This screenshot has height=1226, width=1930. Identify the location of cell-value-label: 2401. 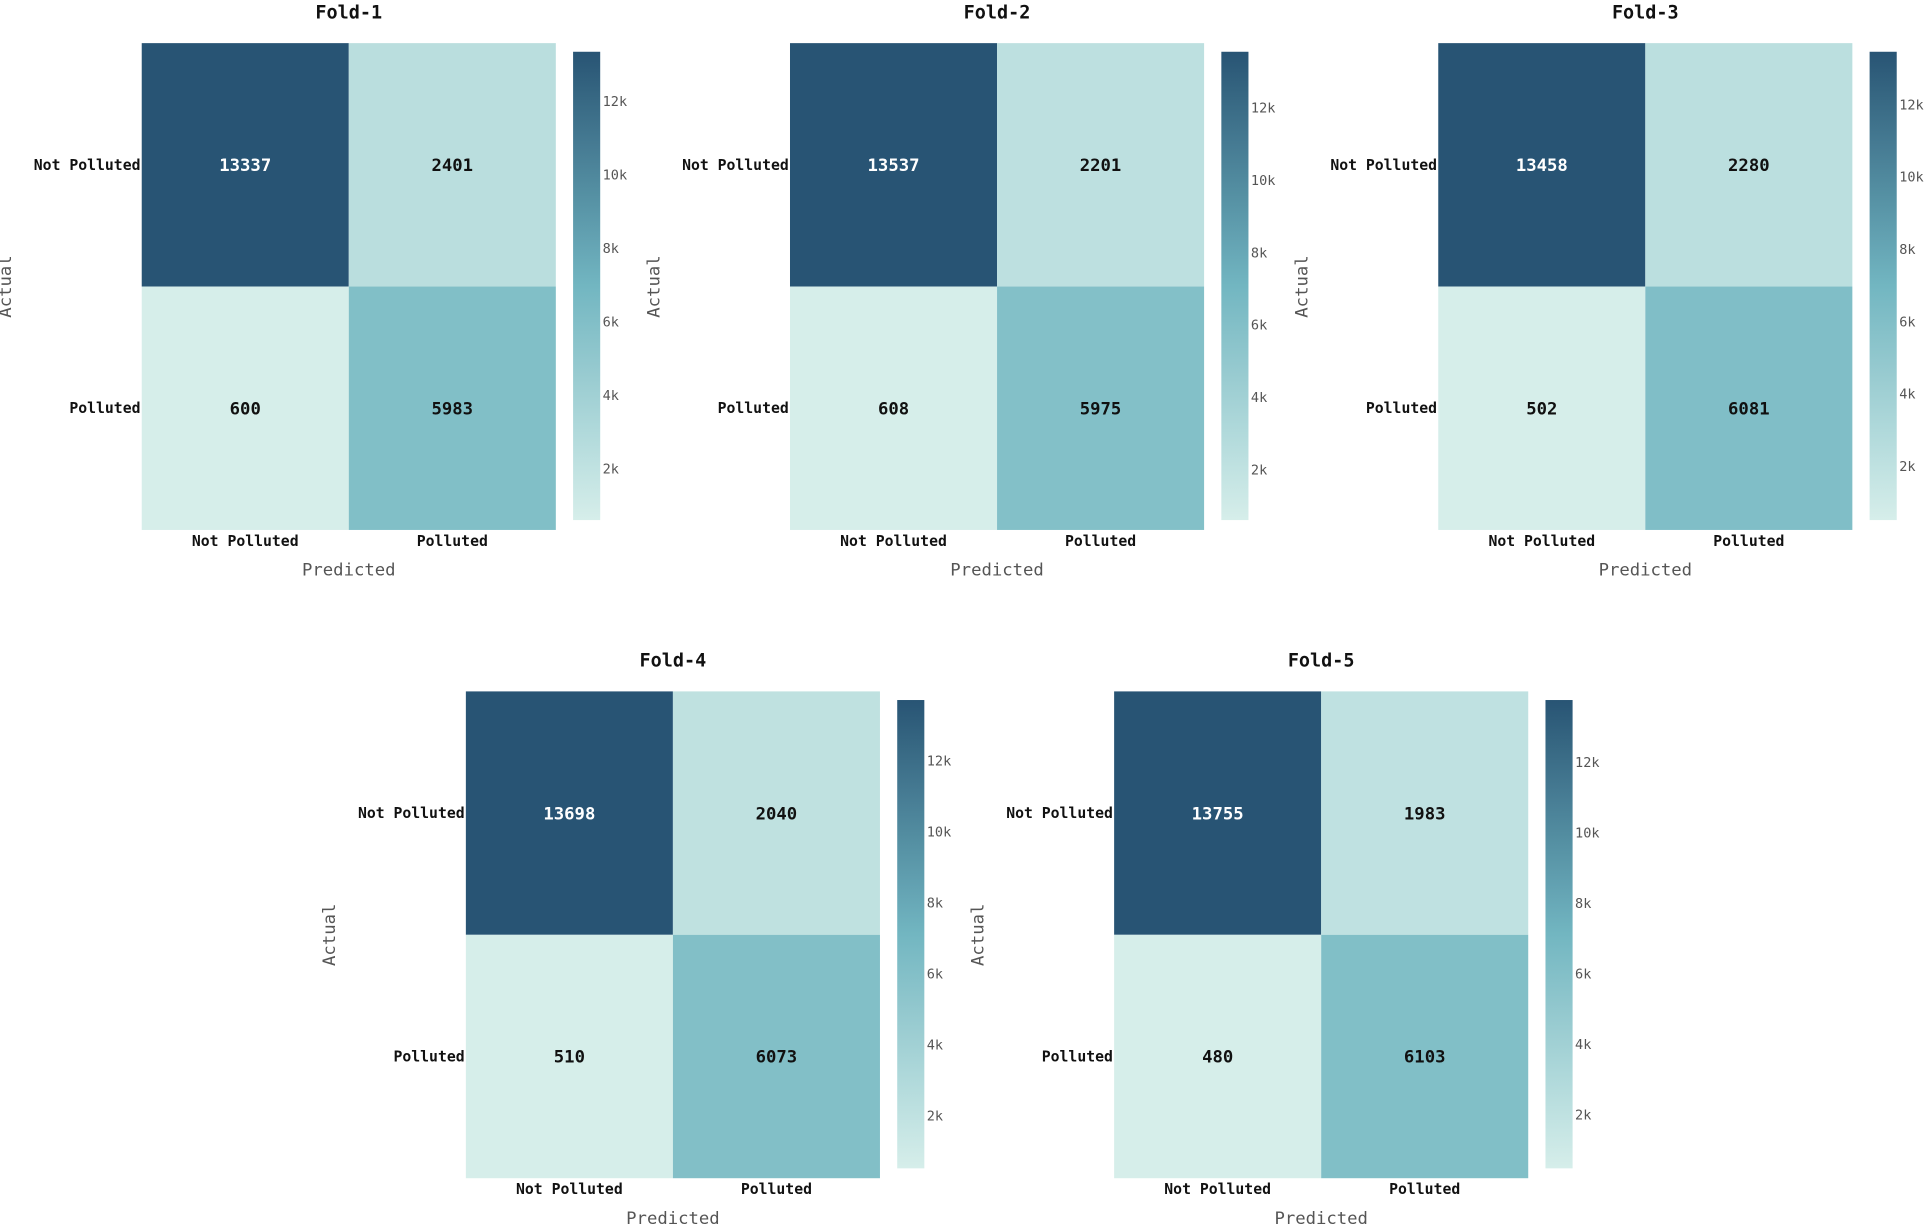
(453, 166).